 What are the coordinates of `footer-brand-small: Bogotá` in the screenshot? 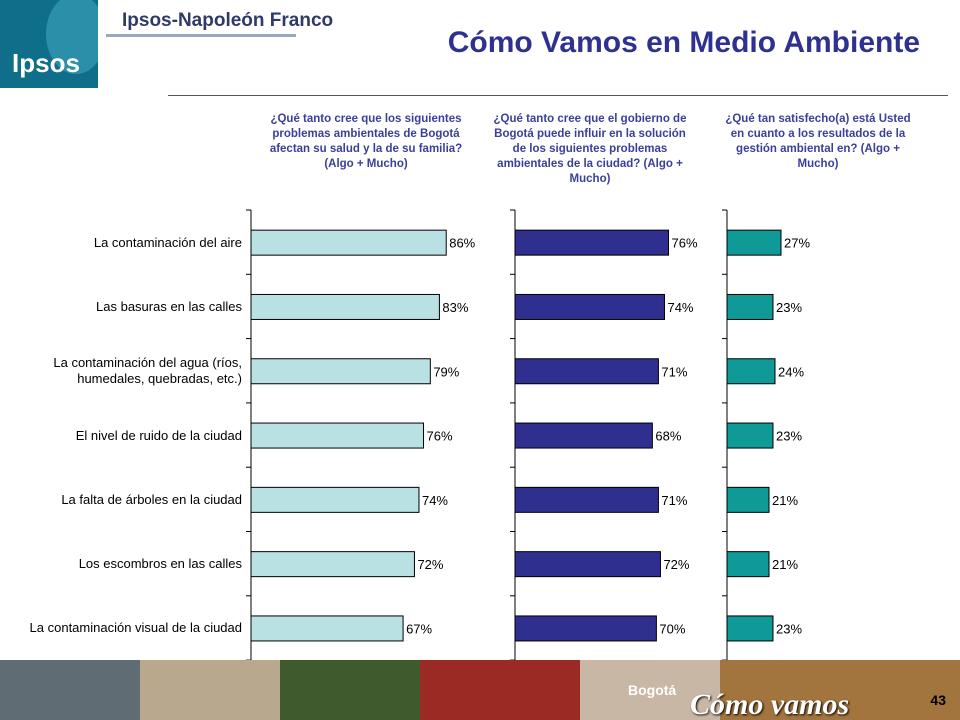 It's located at (652, 690).